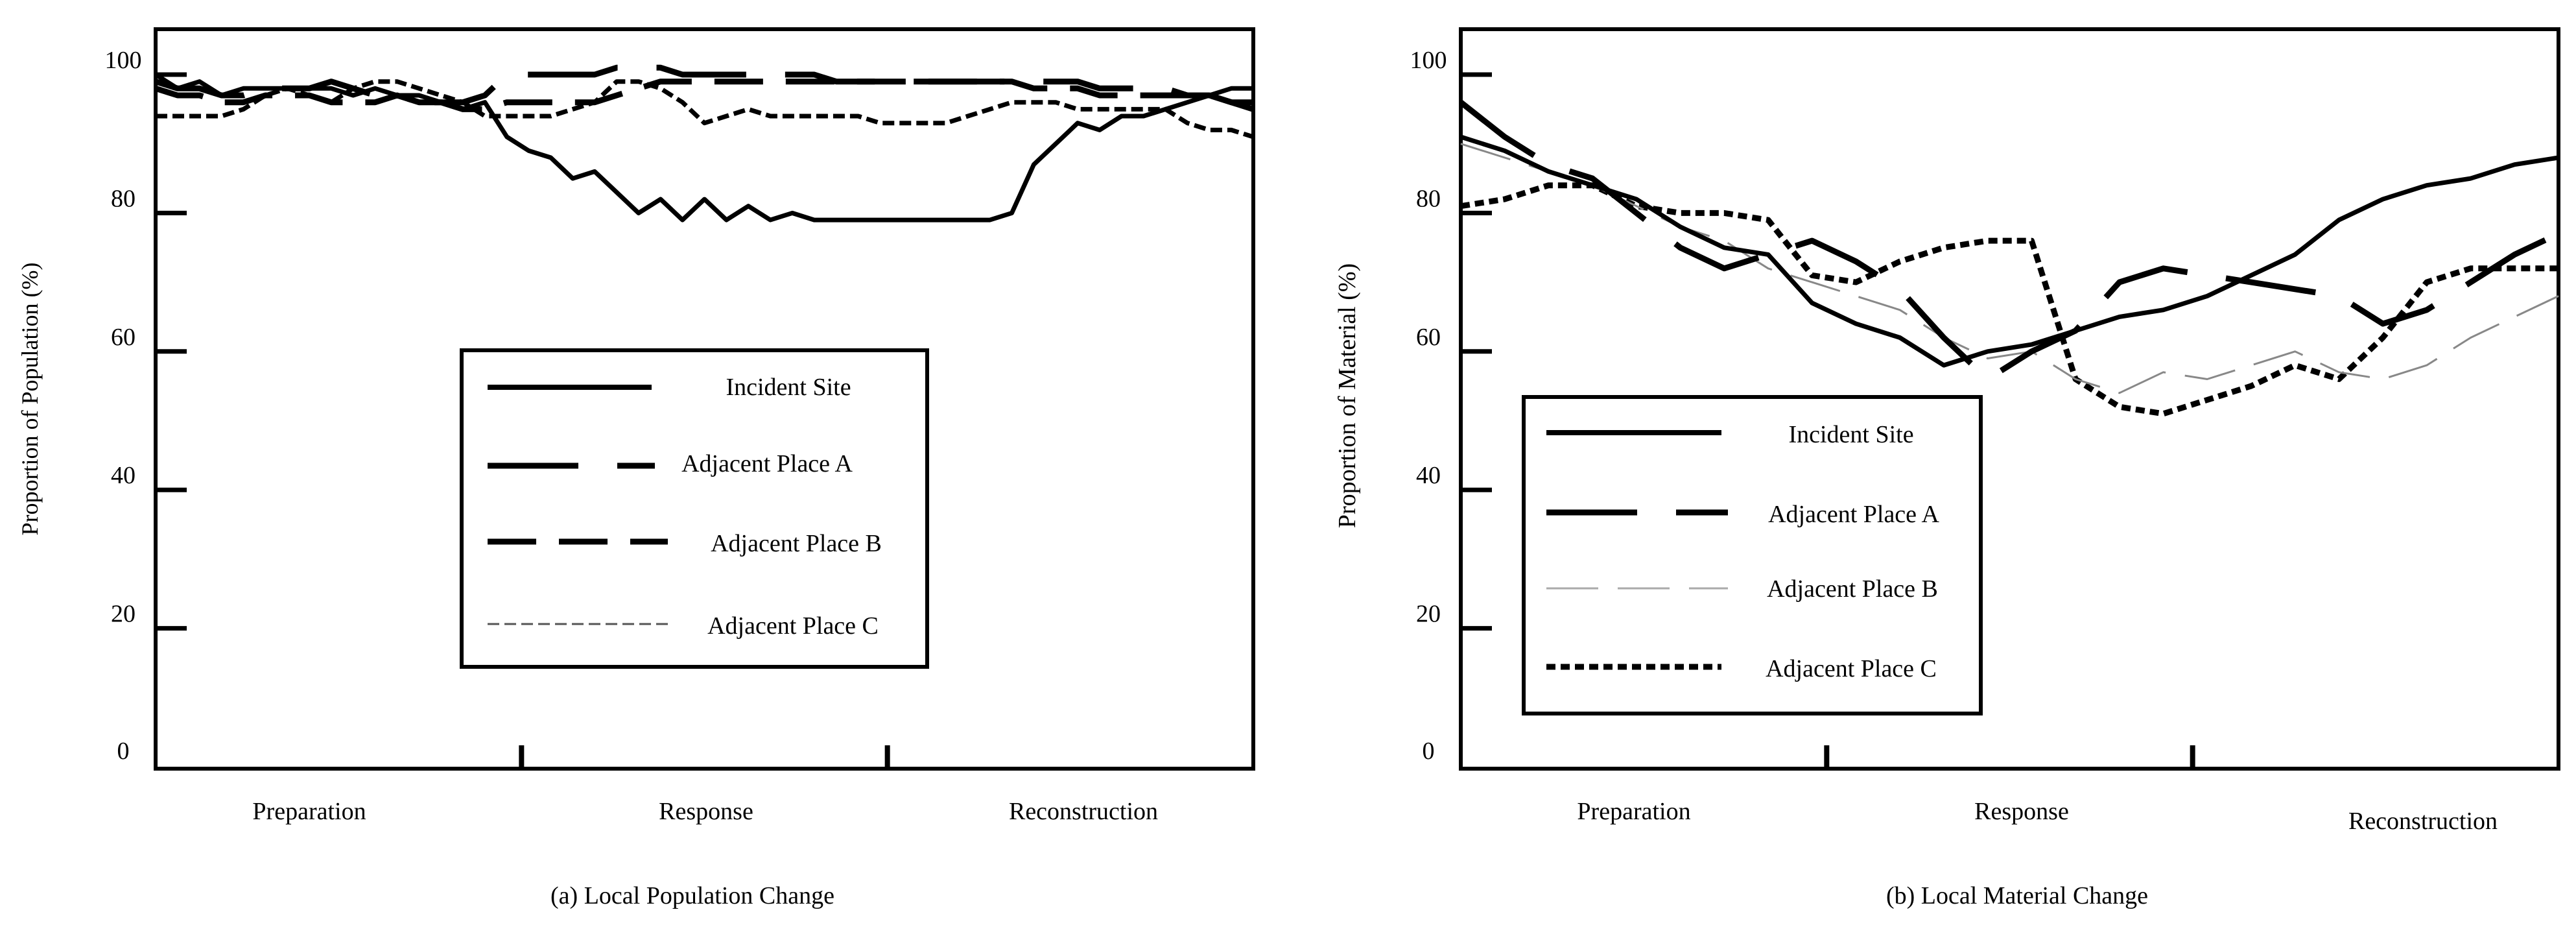  I want to click on panel-a-legend-box, so click(694, 509).